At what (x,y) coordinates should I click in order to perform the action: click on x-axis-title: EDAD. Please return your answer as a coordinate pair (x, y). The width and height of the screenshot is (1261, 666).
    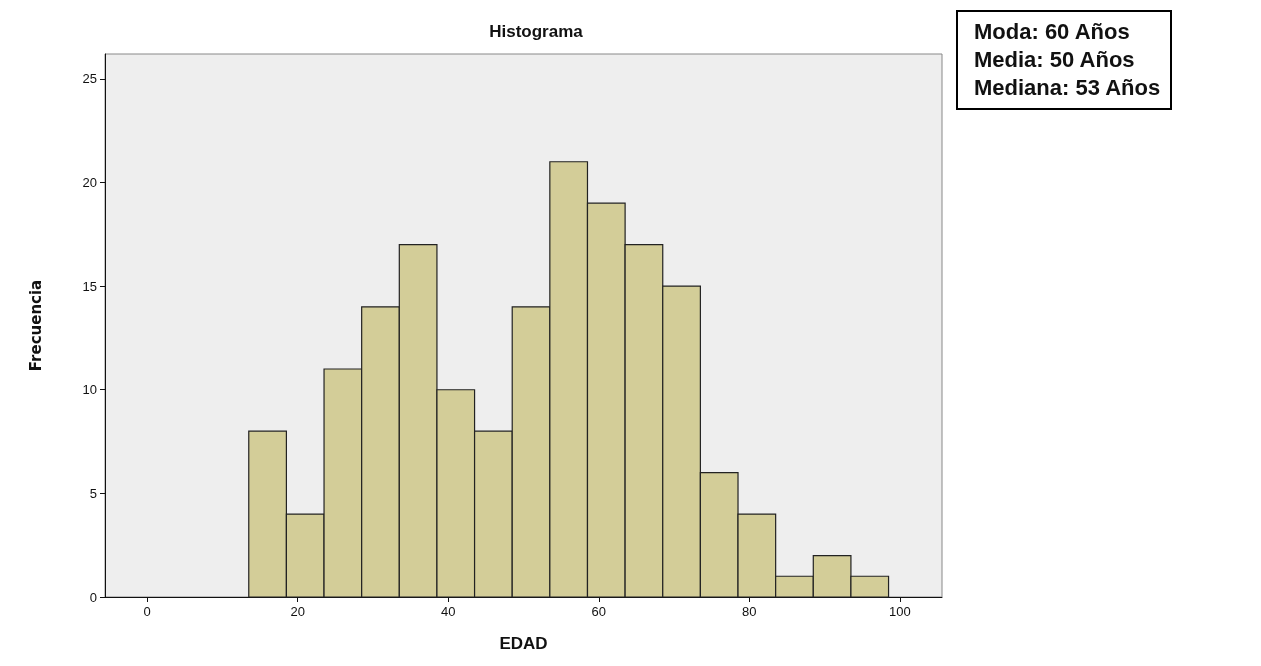
    Looking at the image, I should click on (523, 643).